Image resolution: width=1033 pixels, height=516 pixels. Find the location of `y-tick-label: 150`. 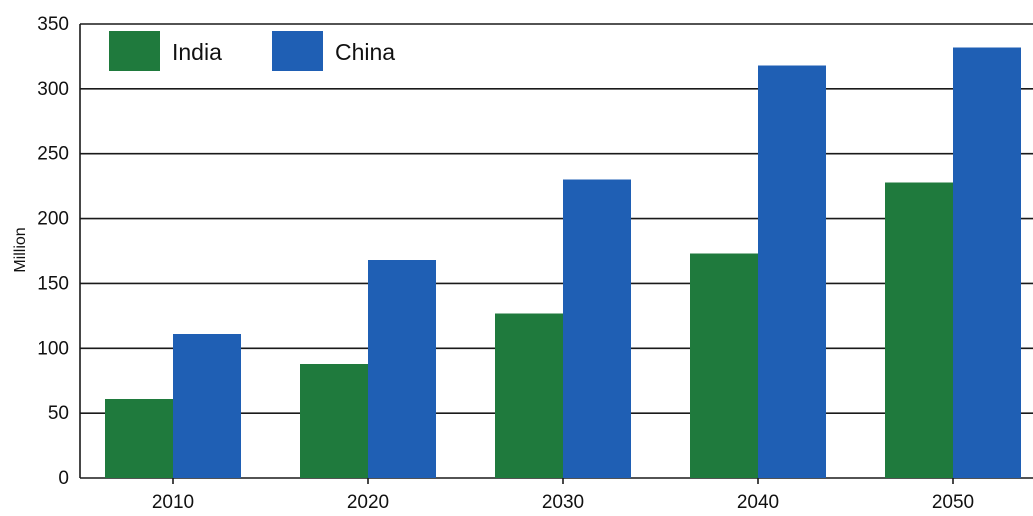

y-tick-label: 150 is located at coordinates (53, 283).